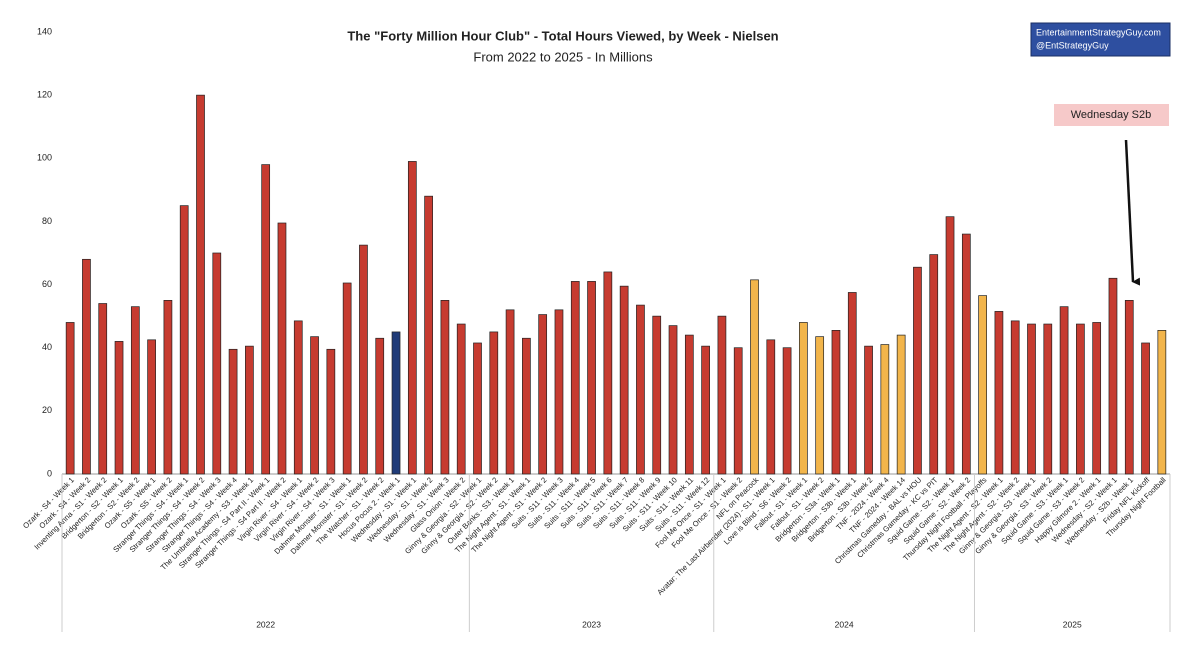 This screenshot has height=654, width=1200. What do you see at coordinates (47, 221) in the screenshot?
I see `y-tick-label: 80` at bounding box center [47, 221].